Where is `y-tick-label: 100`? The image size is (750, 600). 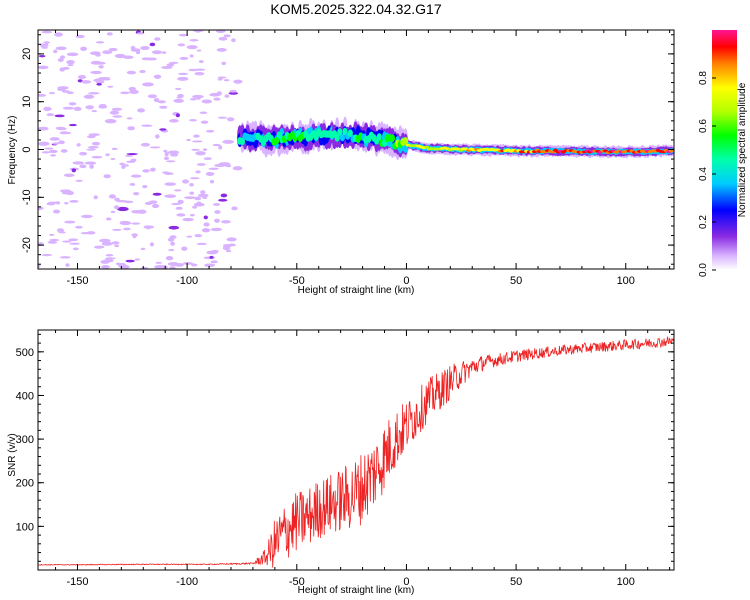
y-tick-label: 100 is located at coordinates (25, 527).